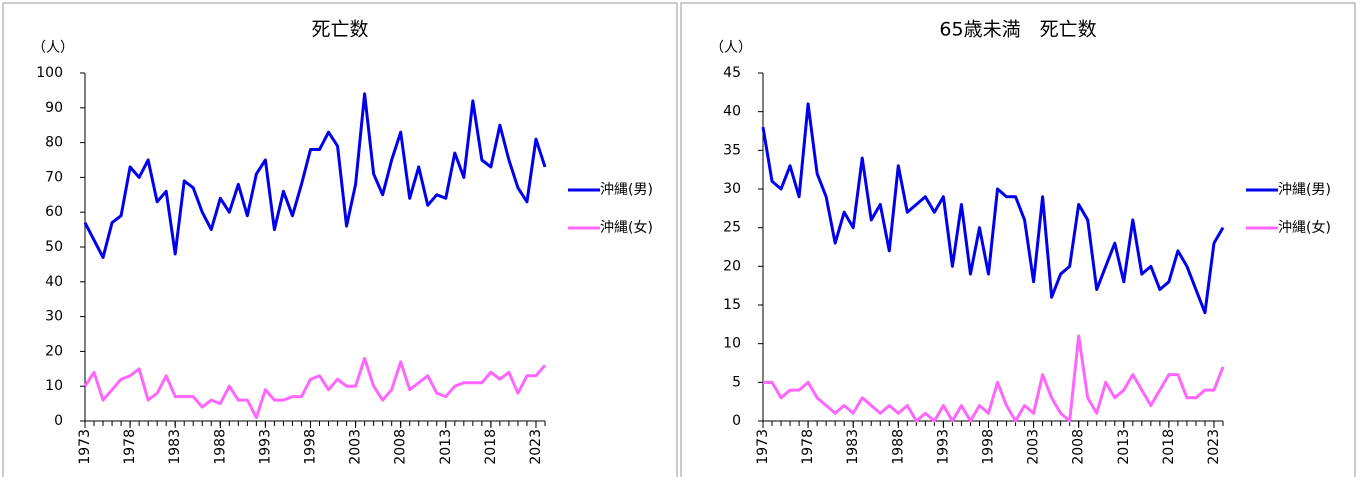 The width and height of the screenshot is (1364, 481). Describe the element at coordinates (732, 150) in the screenshot. I see `y-tick-label: 35` at that location.